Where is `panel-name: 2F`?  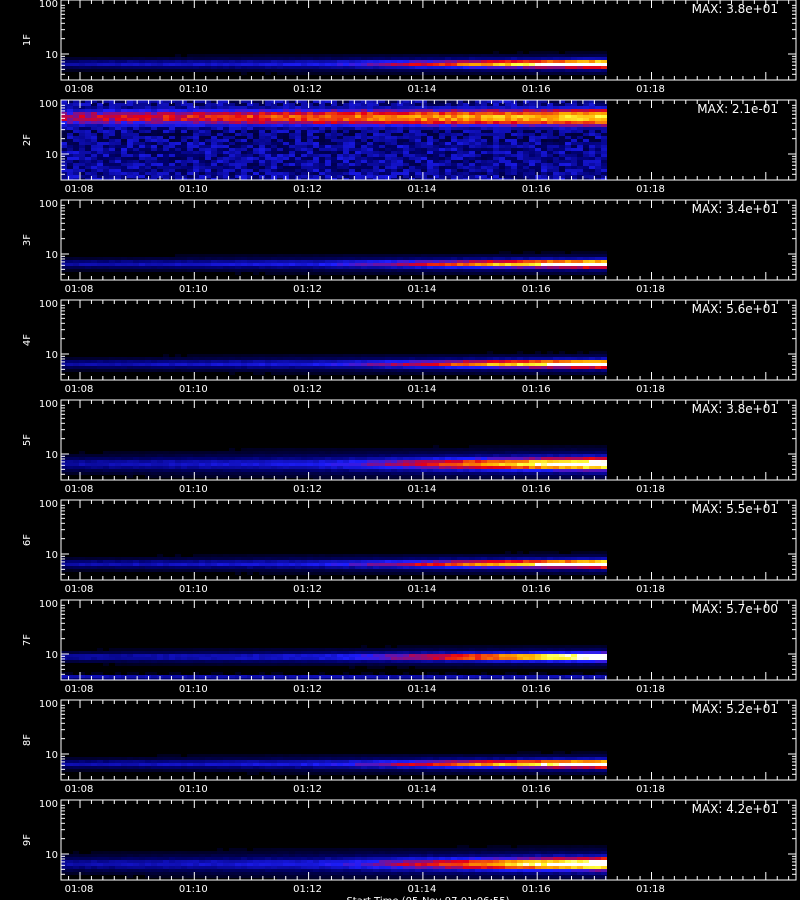
panel-name: 2F is located at coordinates (27, 140).